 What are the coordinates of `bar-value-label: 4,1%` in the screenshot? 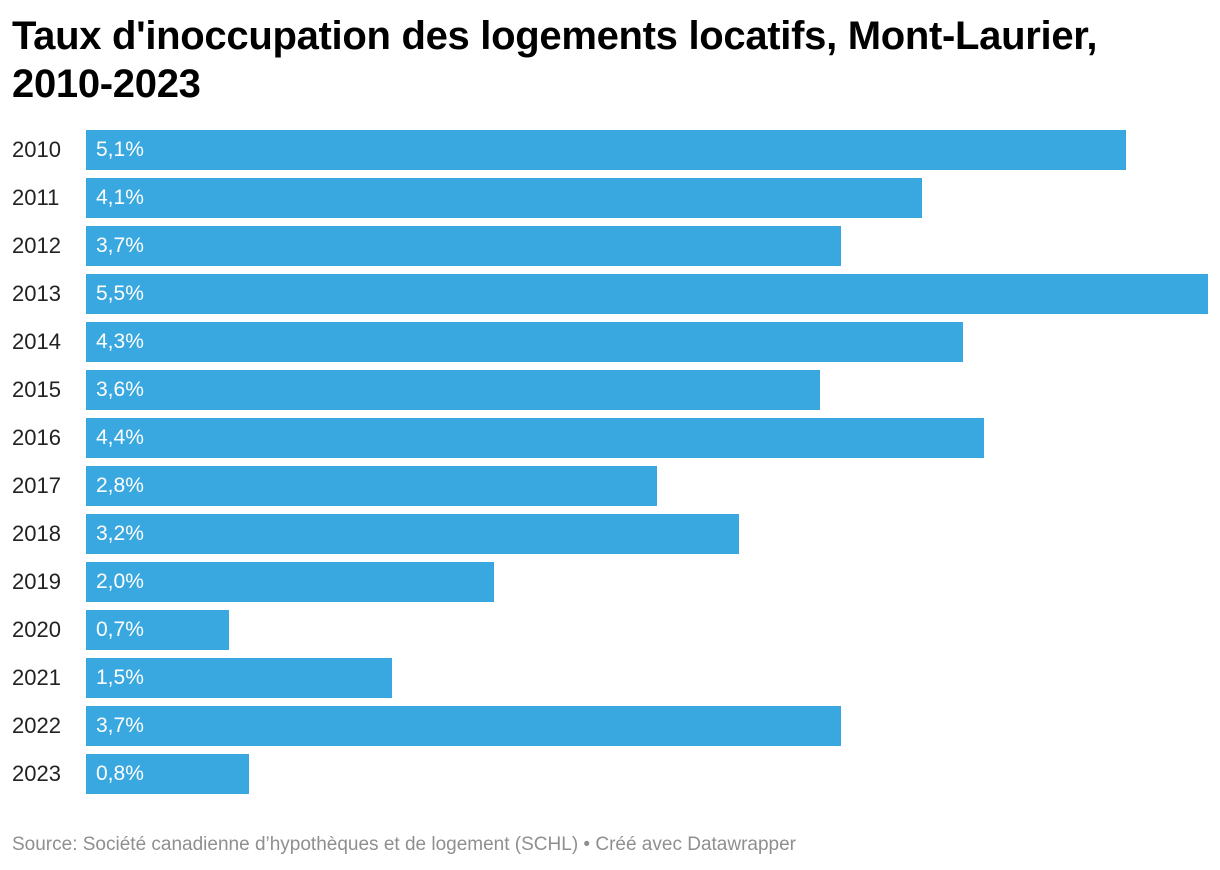 It's located at (120, 197).